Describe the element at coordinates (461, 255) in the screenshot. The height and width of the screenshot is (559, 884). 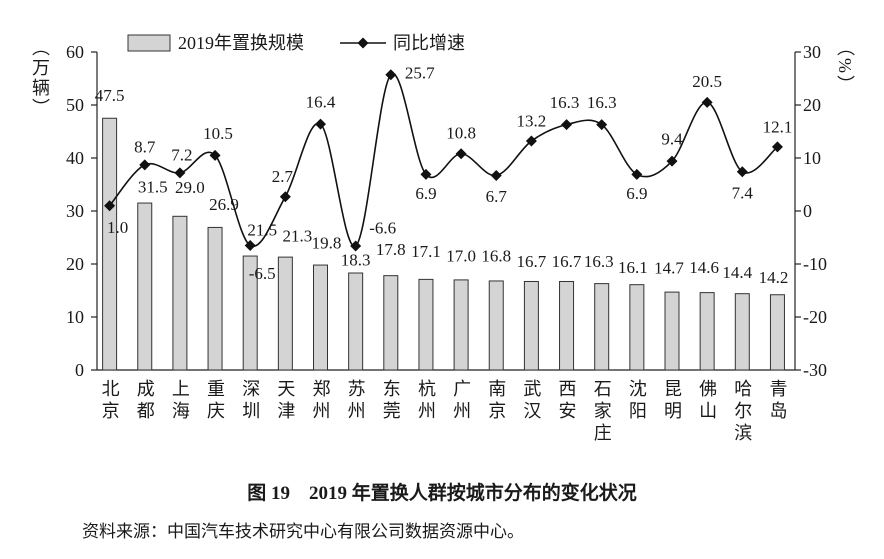
I see `bar-value-label-11: 17.0` at that location.